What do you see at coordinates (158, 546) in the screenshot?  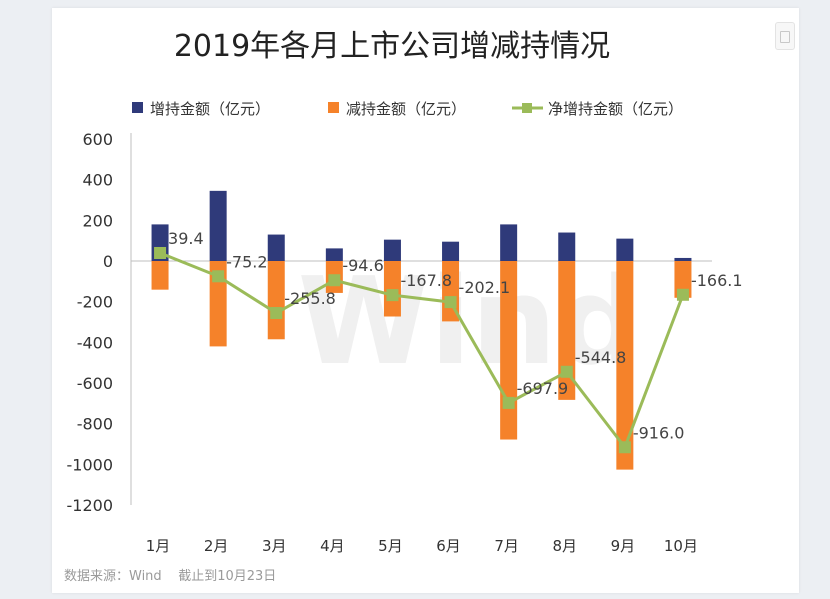 I see `x-tick-label: 1月` at bounding box center [158, 546].